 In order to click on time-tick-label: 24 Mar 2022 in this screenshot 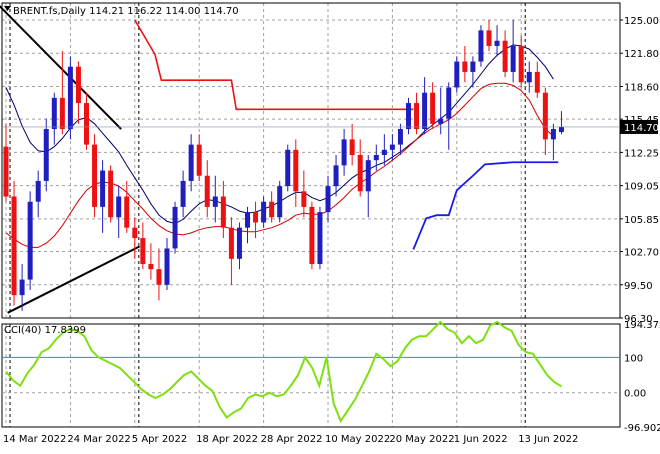, I will do `click(98, 439)`.